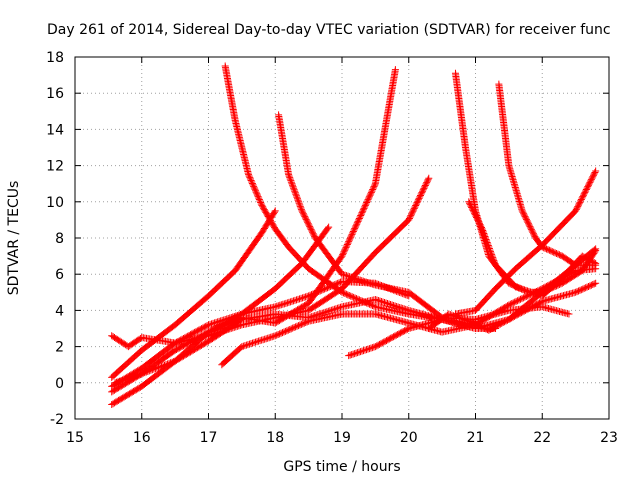 Image resolution: width=640 pixels, height=480 pixels. I want to click on x-tick-label: 19, so click(342, 438).